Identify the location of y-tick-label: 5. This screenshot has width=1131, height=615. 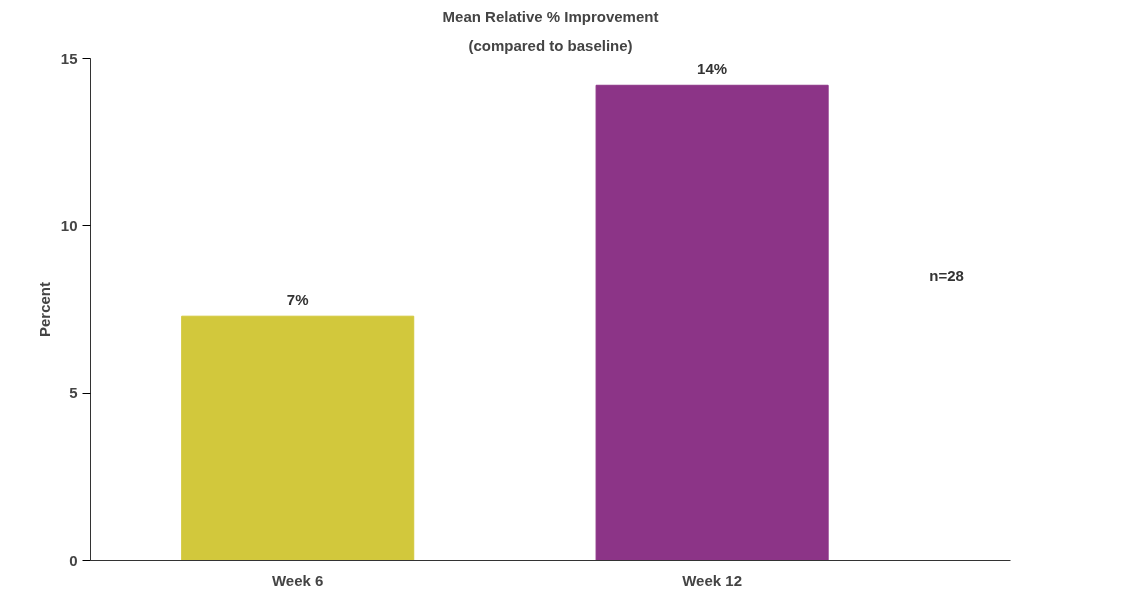
(73, 393).